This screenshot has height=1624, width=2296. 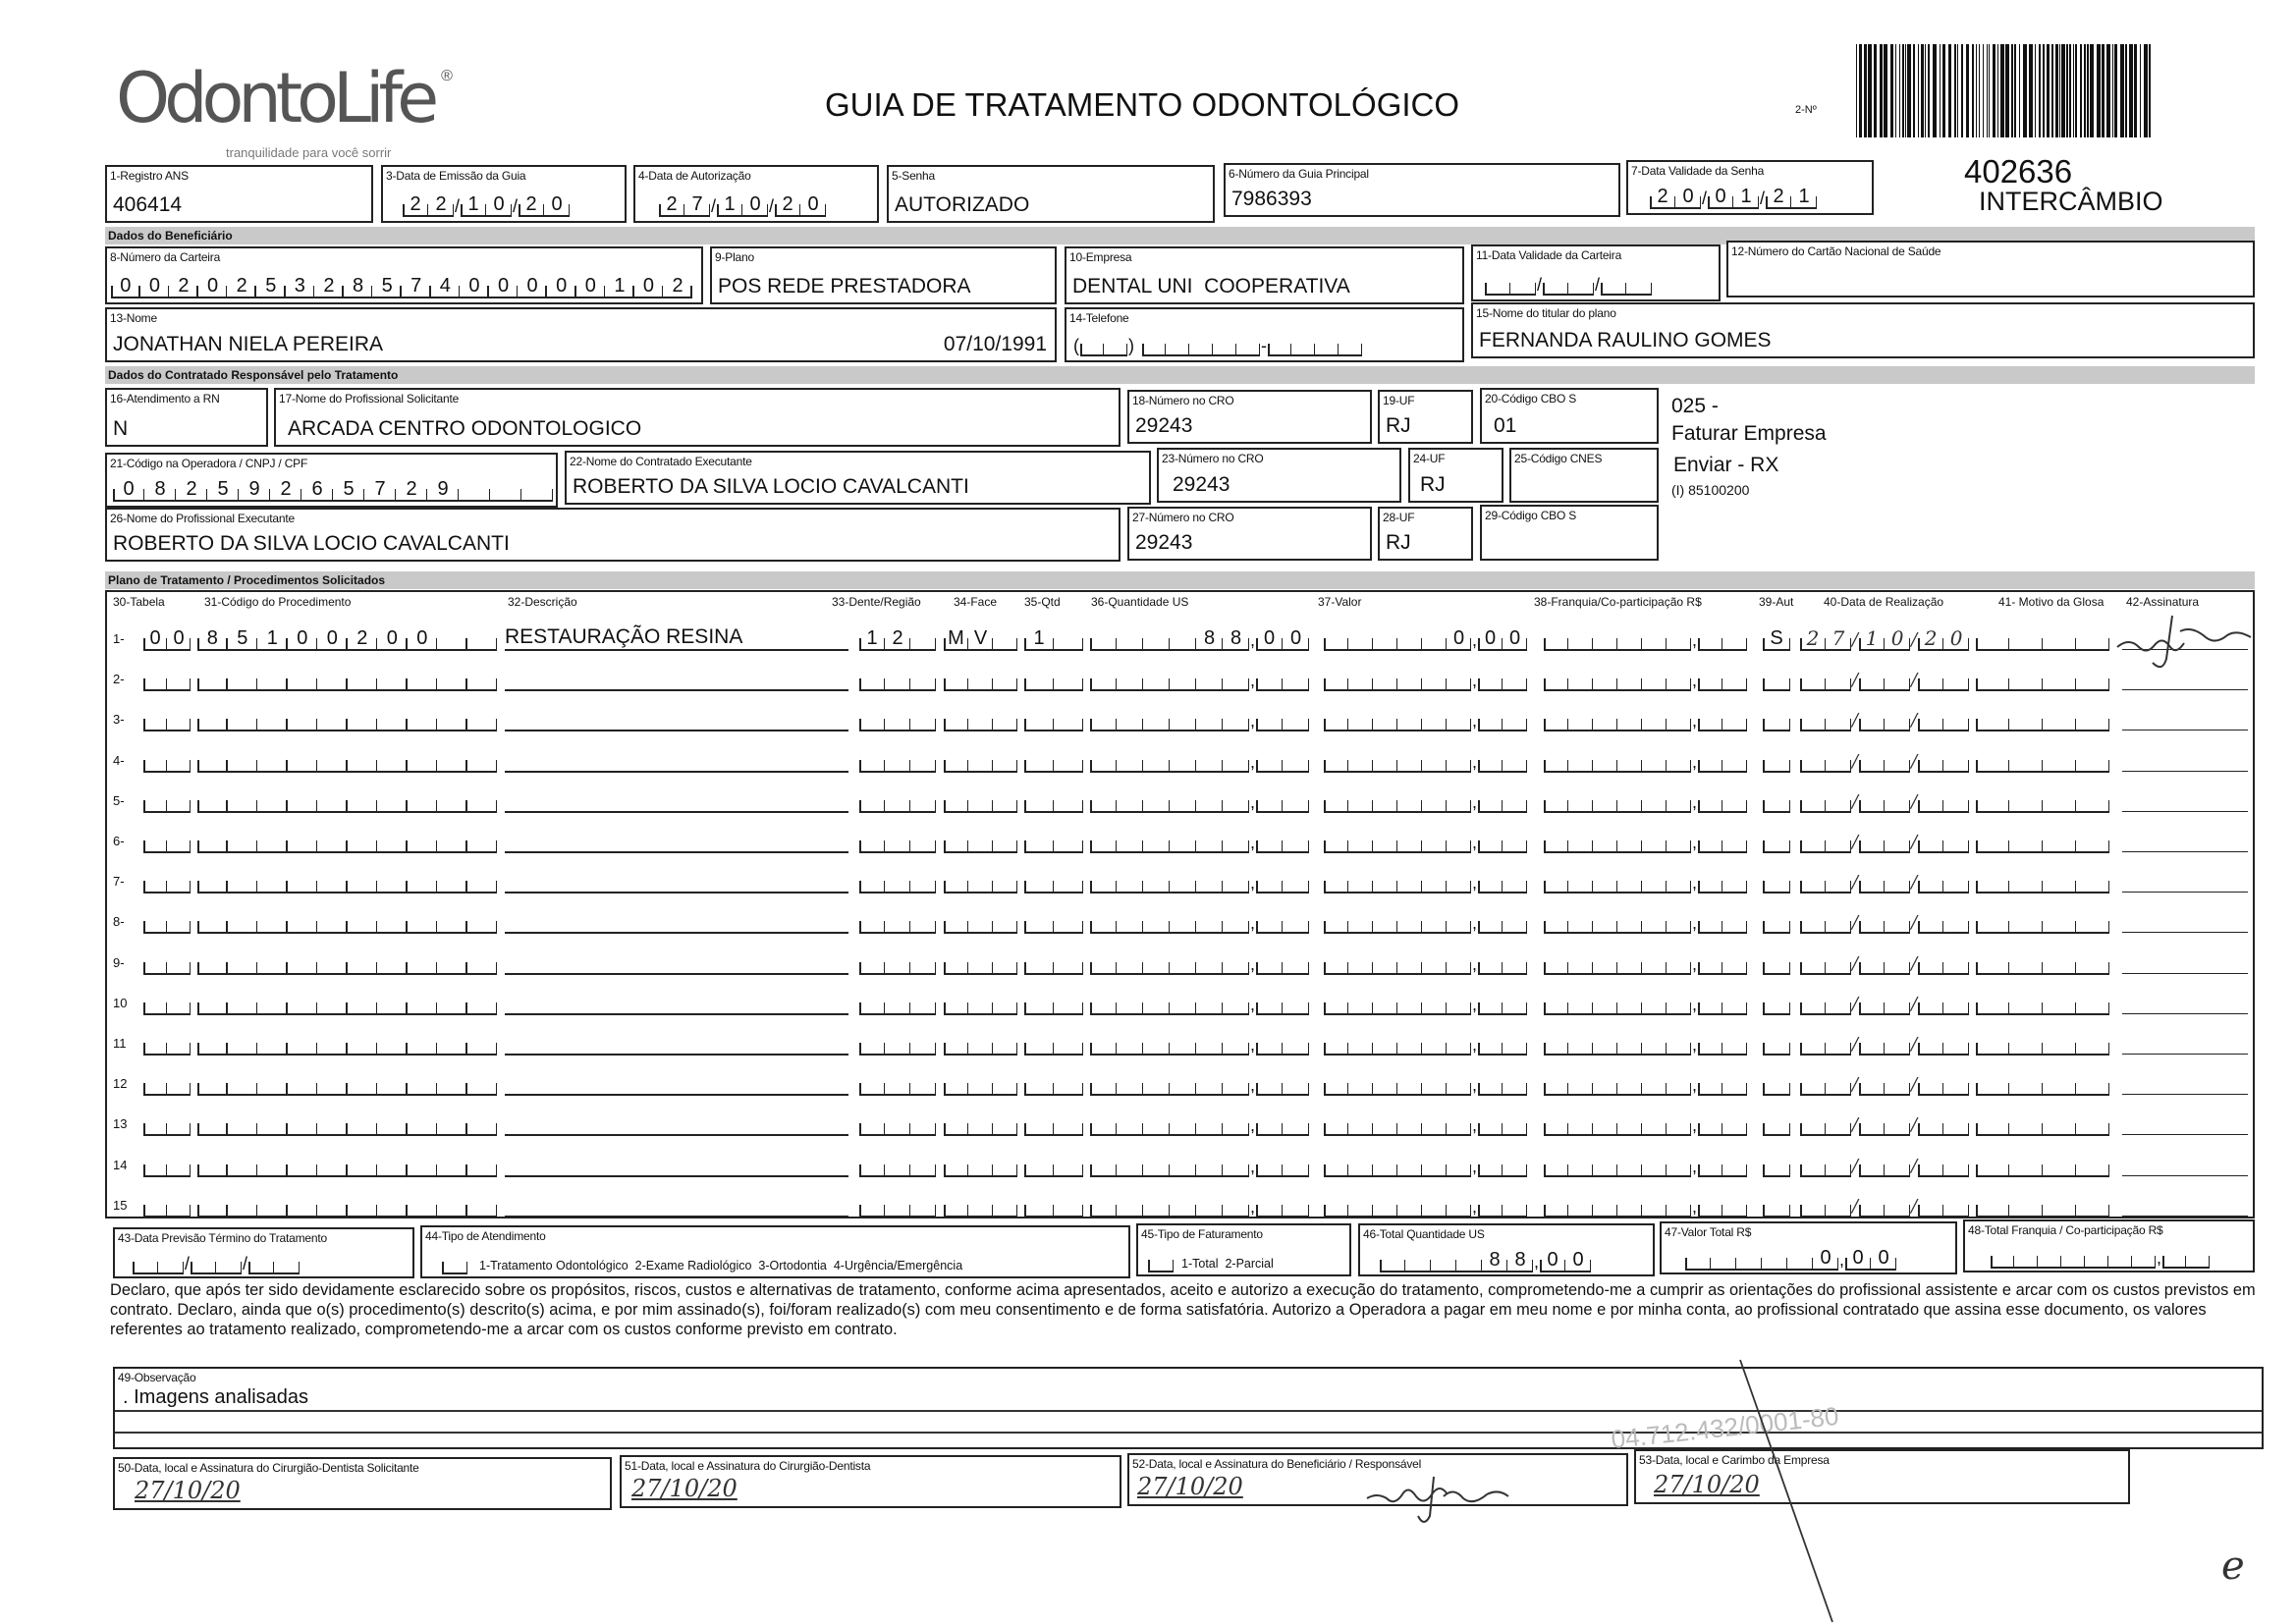 I want to click on field-label: 20-Código CBO S, so click(x=1531, y=399).